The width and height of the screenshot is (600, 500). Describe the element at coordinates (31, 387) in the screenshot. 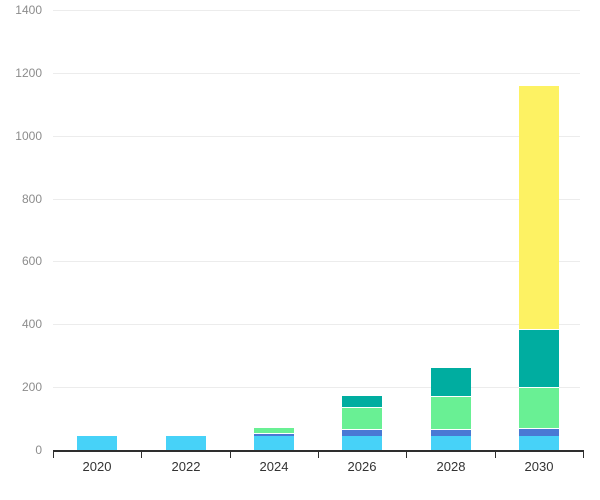

I see `y-axis-tick-label: 200` at that location.